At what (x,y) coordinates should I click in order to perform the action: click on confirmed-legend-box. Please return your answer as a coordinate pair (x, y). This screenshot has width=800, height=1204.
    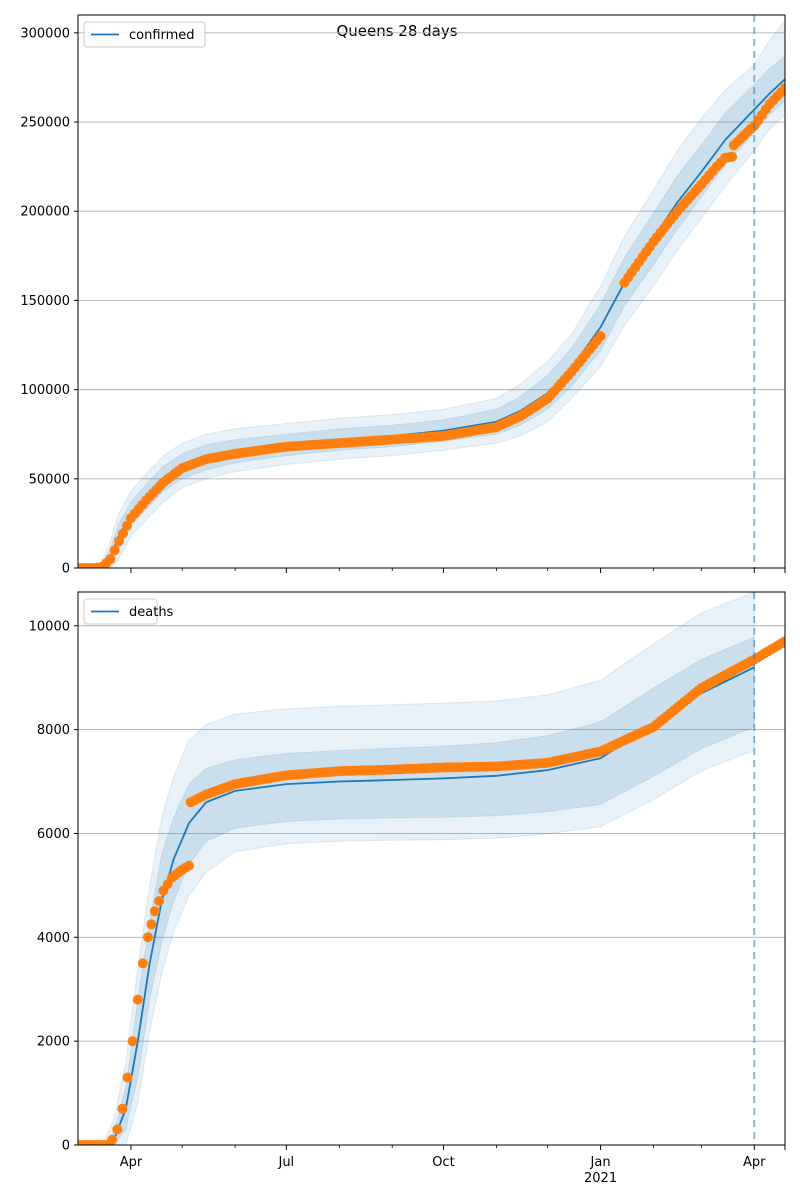
    Looking at the image, I should click on (144, 34).